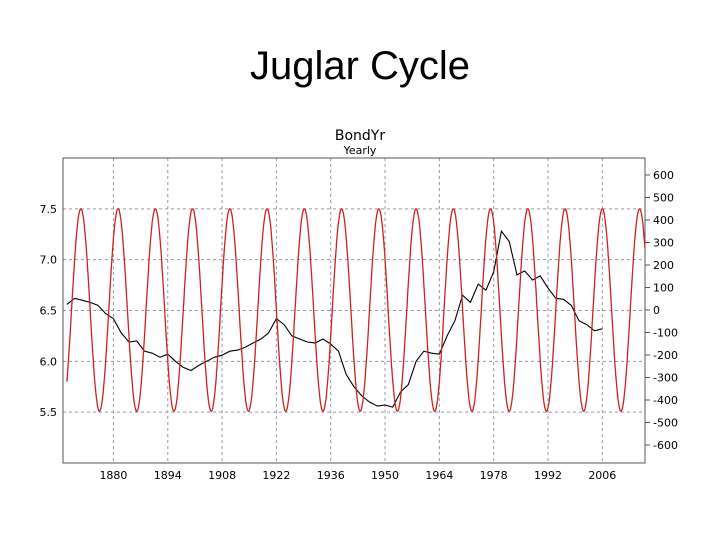  I want to click on x-tick-label: 1964, so click(439, 475).